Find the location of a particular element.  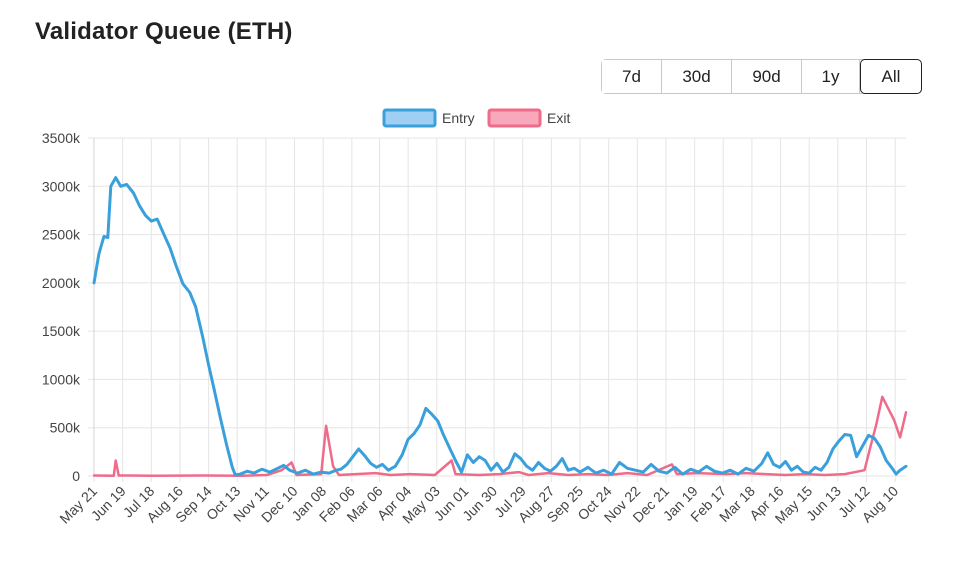

legend-entry-swatch is located at coordinates (409, 118).